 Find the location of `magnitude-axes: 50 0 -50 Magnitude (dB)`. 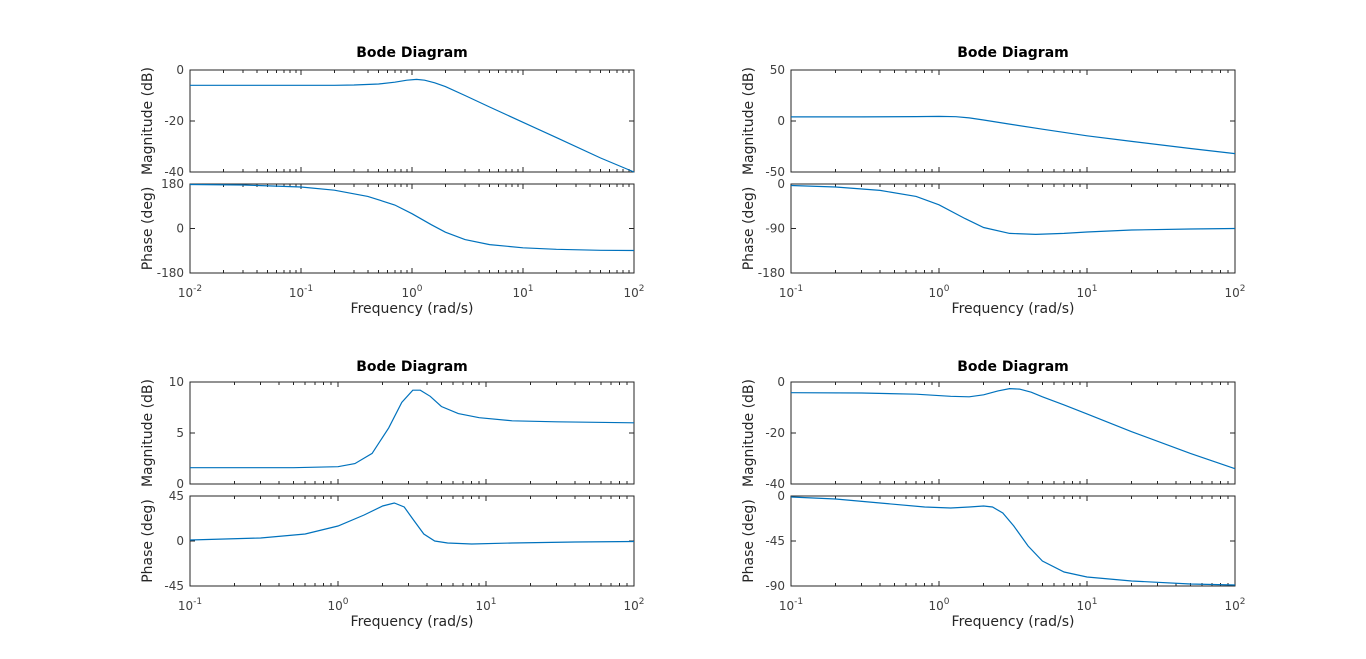

magnitude-axes: 50 0 -50 Magnitude (dB) is located at coordinates (988, 121).